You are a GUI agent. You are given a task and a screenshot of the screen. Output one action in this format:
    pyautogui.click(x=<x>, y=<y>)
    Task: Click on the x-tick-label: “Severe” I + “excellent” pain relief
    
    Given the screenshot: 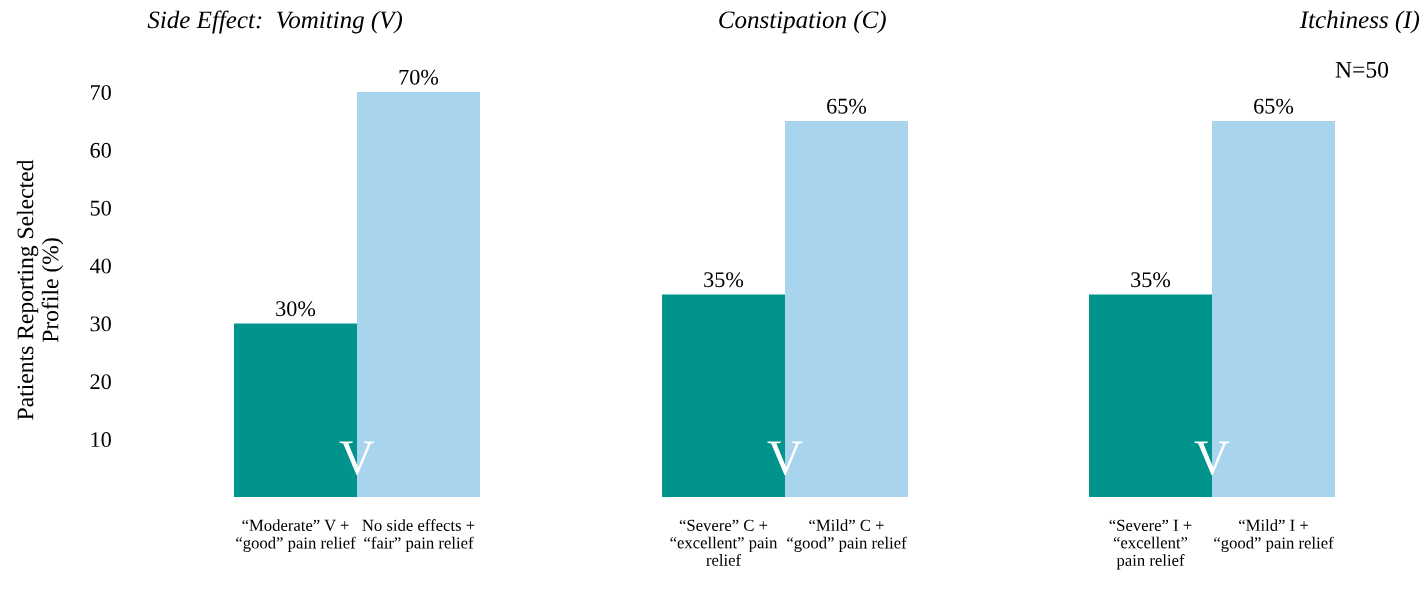 What is the action you would take?
    pyautogui.click(x=1150, y=544)
    